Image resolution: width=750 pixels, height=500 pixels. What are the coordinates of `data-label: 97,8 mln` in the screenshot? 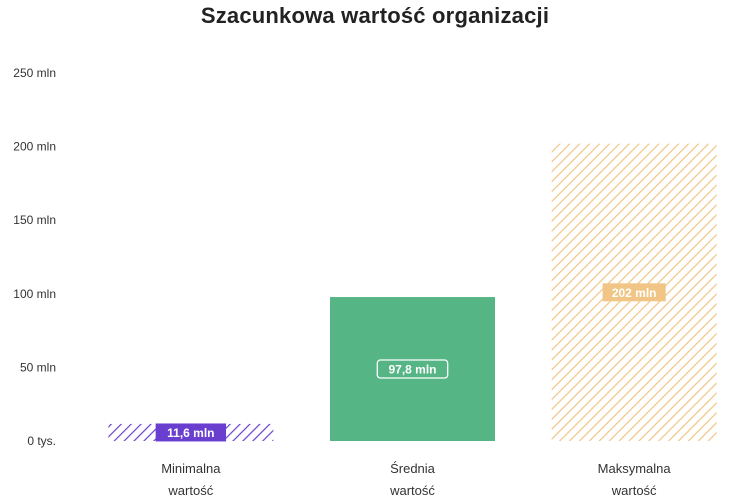 It's located at (412, 369).